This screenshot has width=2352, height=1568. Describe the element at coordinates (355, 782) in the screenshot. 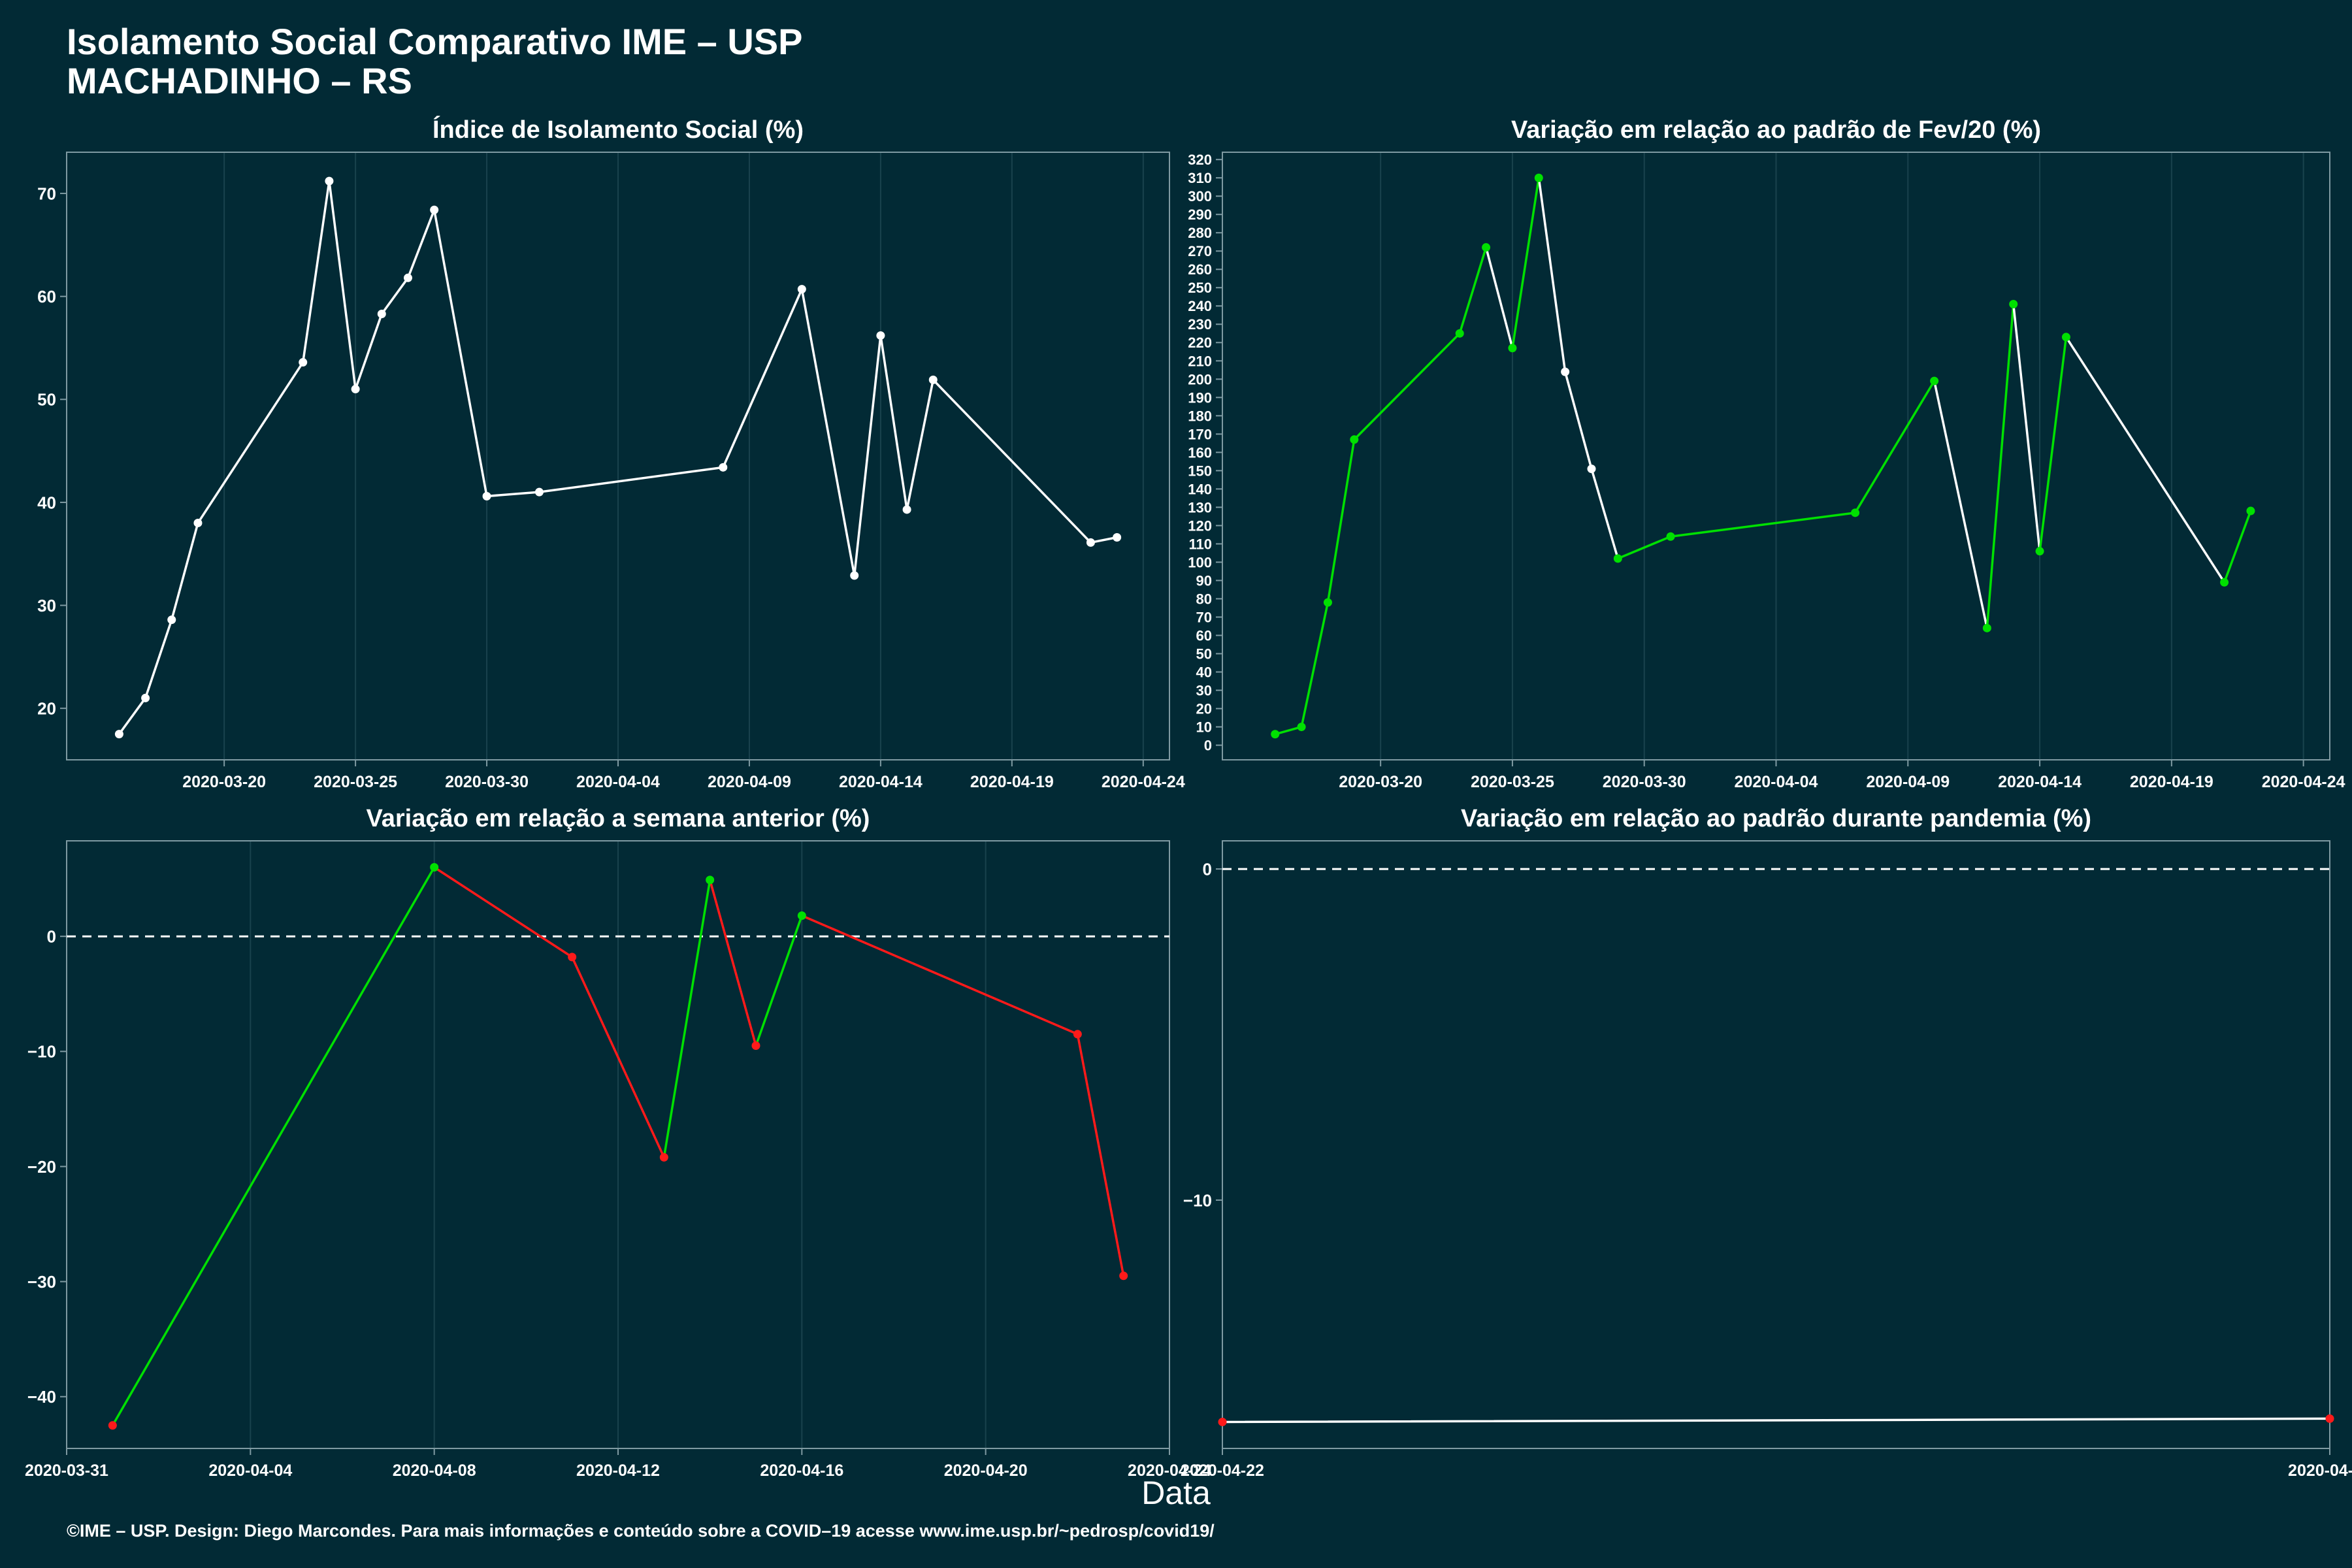

I see `x-tick-label: 2020-03-25` at that location.